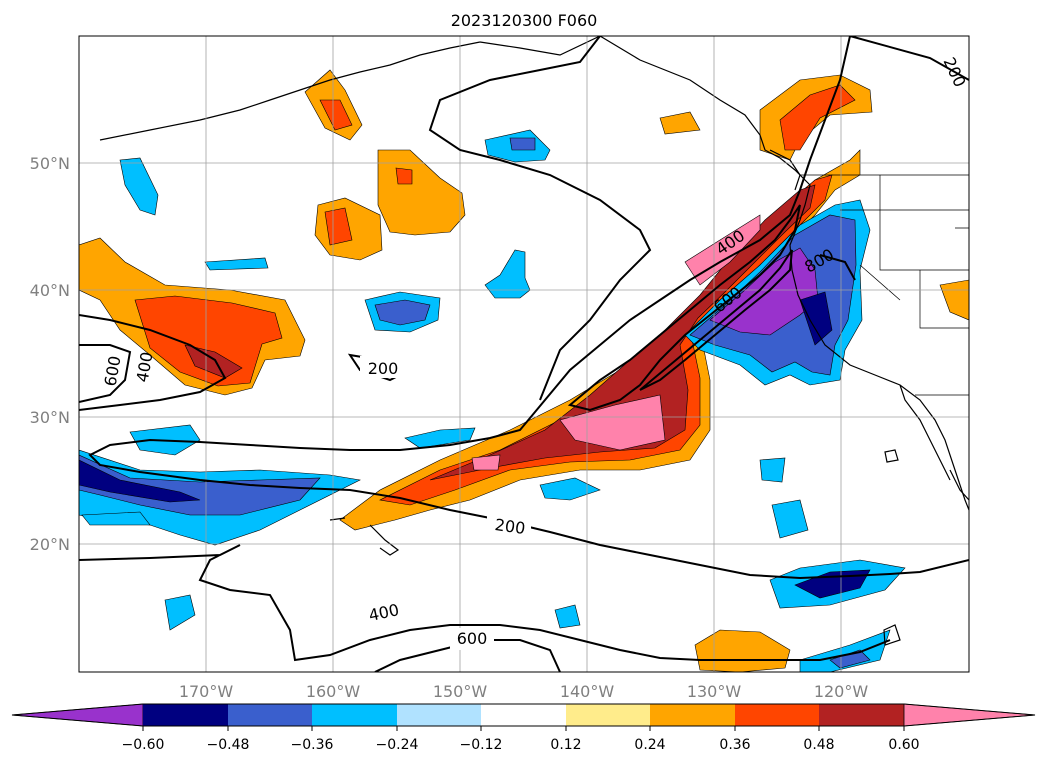  Describe the element at coordinates (50, 290) in the screenshot. I see `lat-tick-label: 40°N` at that location.